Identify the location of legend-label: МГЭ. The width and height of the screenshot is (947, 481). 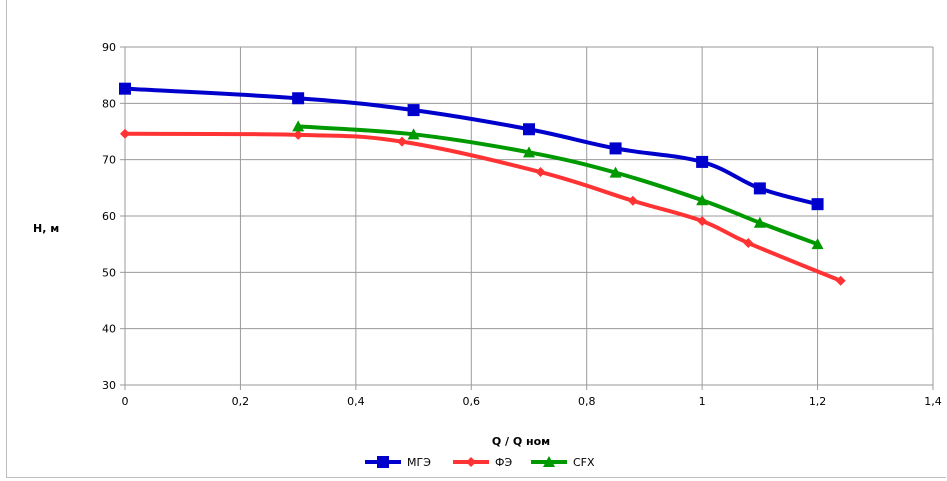
(419, 462).